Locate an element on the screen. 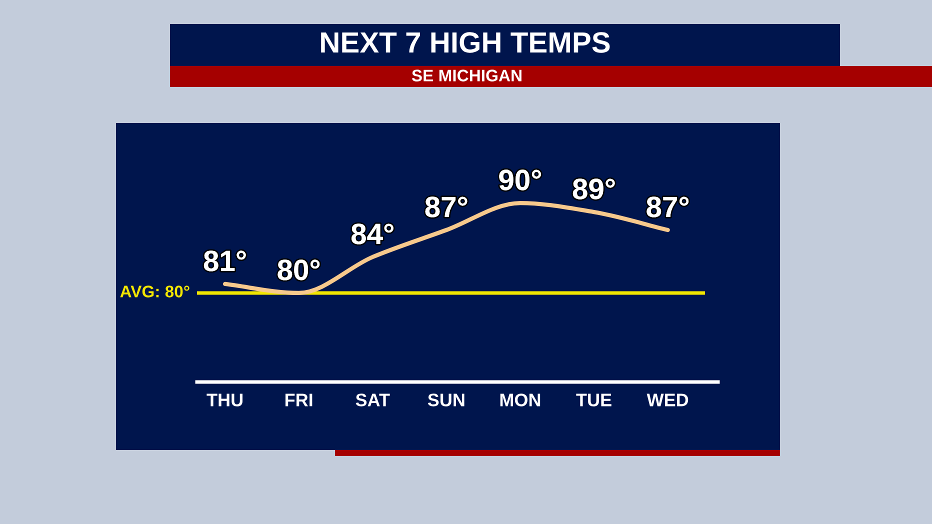 This screenshot has width=932, height=524. data-label: 89° is located at coordinates (593, 189).